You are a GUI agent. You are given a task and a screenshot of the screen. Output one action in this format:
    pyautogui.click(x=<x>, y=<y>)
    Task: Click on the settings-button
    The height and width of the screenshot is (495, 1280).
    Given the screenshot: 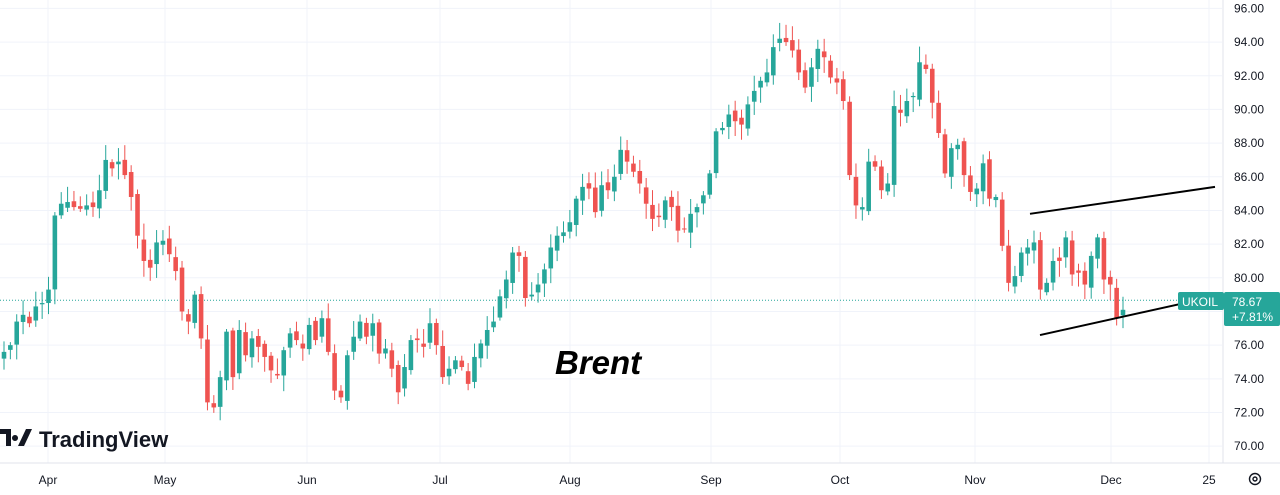 What is the action you would take?
    pyautogui.click(x=1255, y=479)
    